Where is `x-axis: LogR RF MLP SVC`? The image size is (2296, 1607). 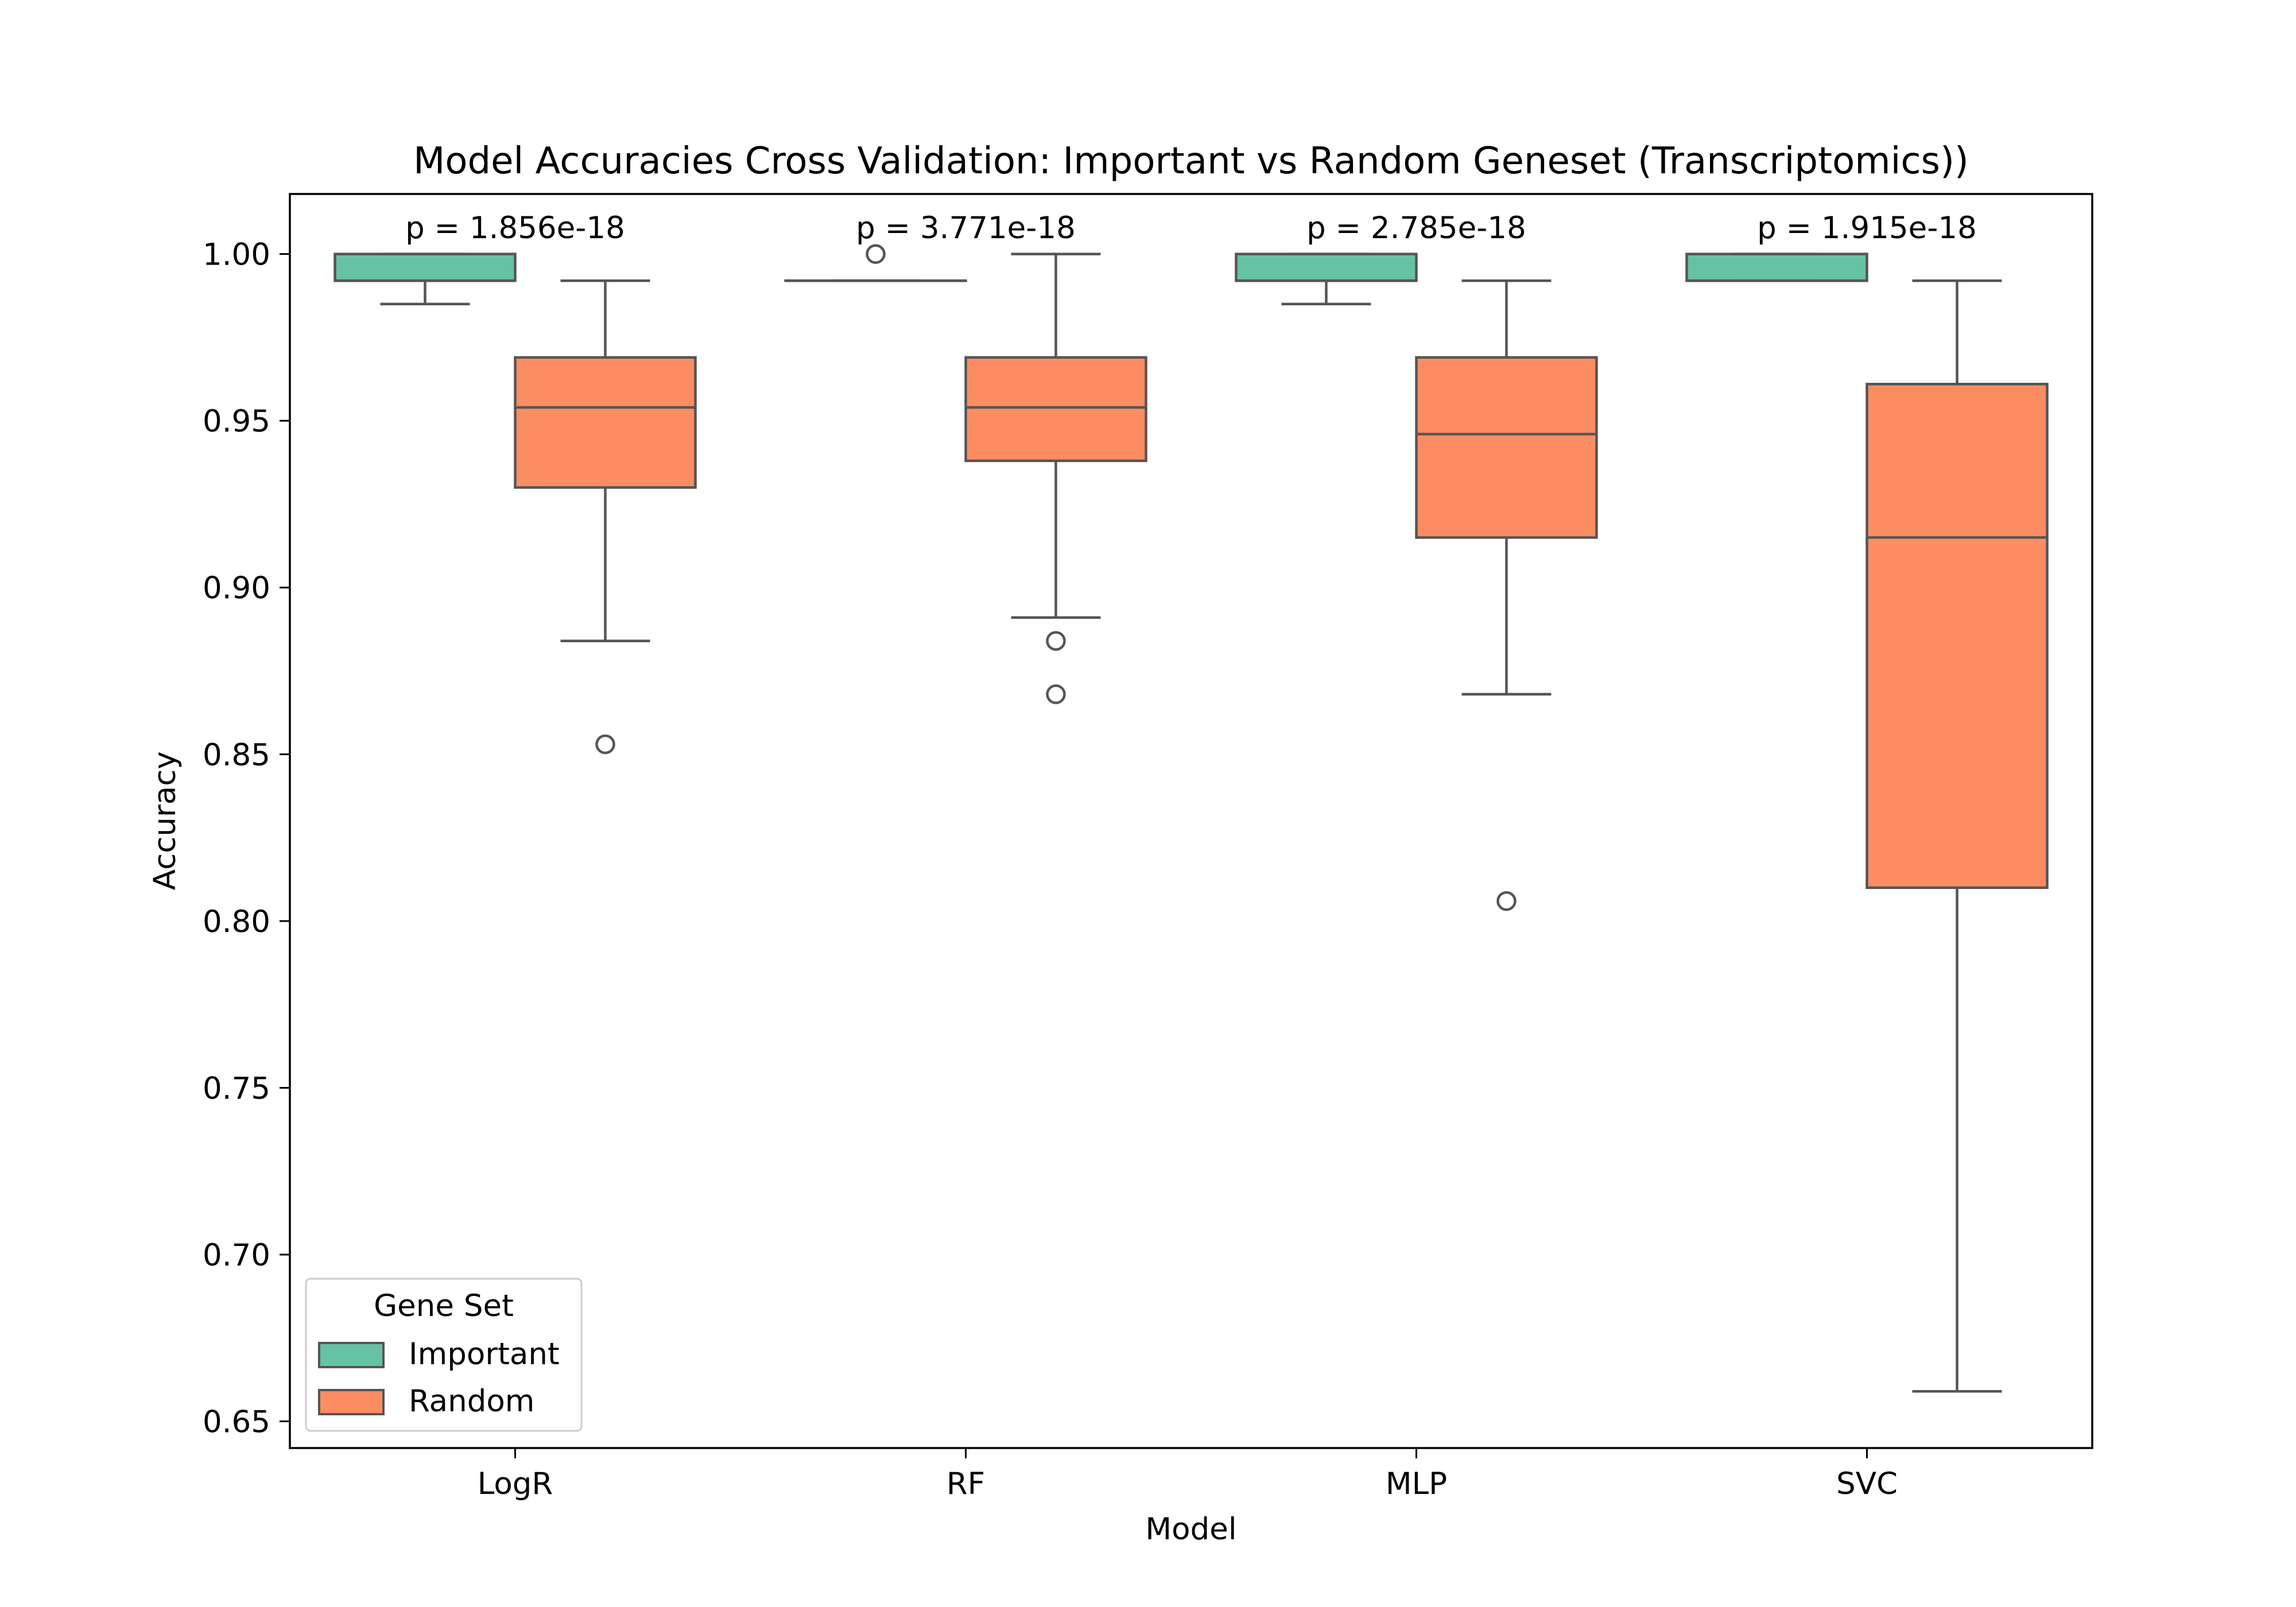 x-axis: LogR RF MLP SVC is located at coordinates (1188, 1474).